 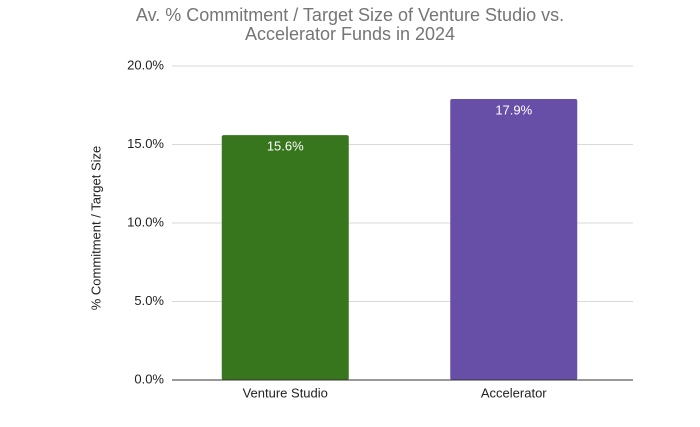 What do you see at coordinates (285, 392) in the screenshot?
I see `x-tick-label: Venture Studio` at bounding box center [285, 392].